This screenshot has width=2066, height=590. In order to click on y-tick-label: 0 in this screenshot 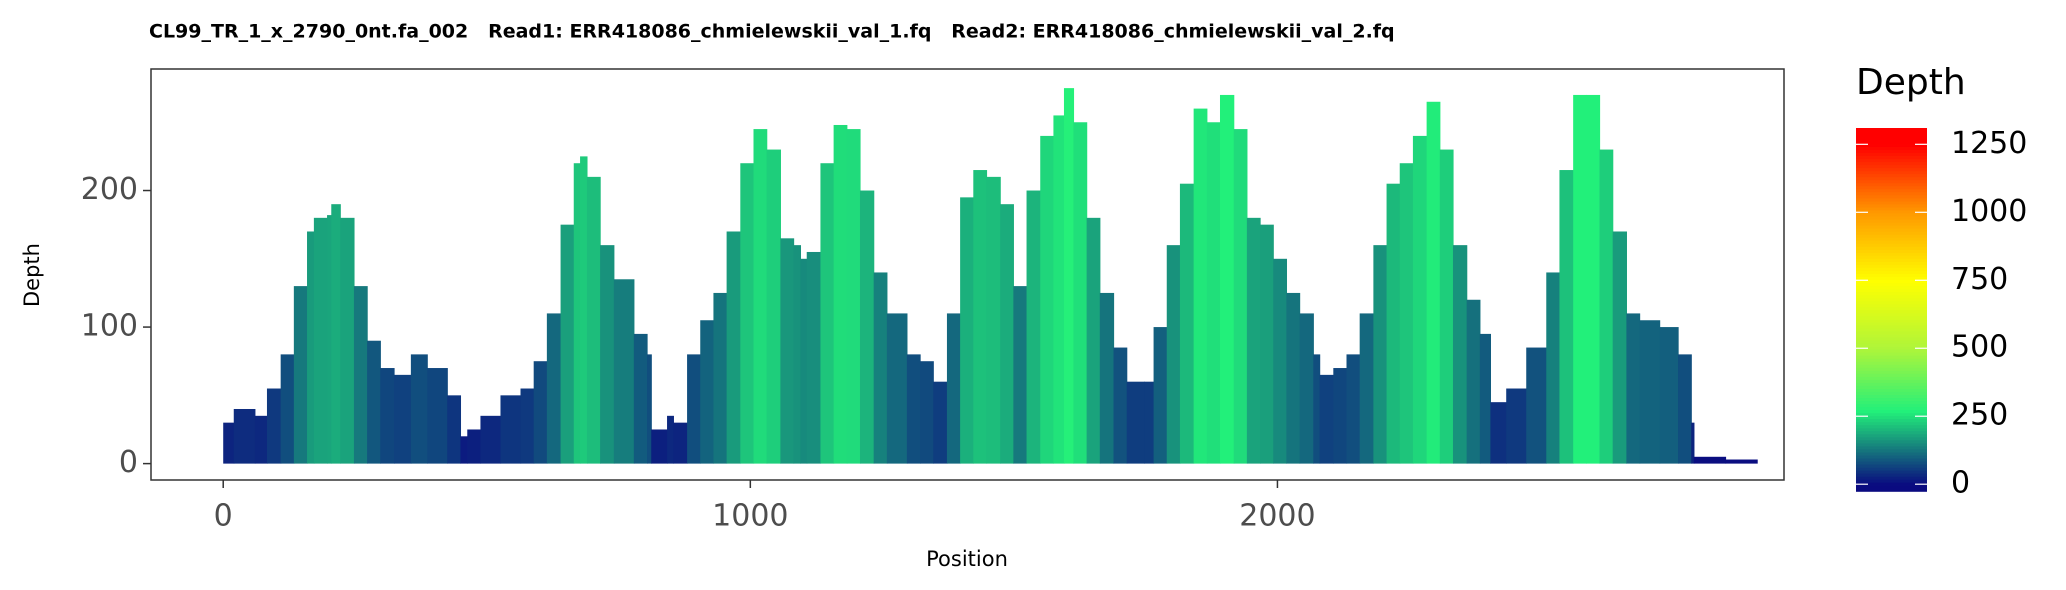, I will do `click(128, 462)`.